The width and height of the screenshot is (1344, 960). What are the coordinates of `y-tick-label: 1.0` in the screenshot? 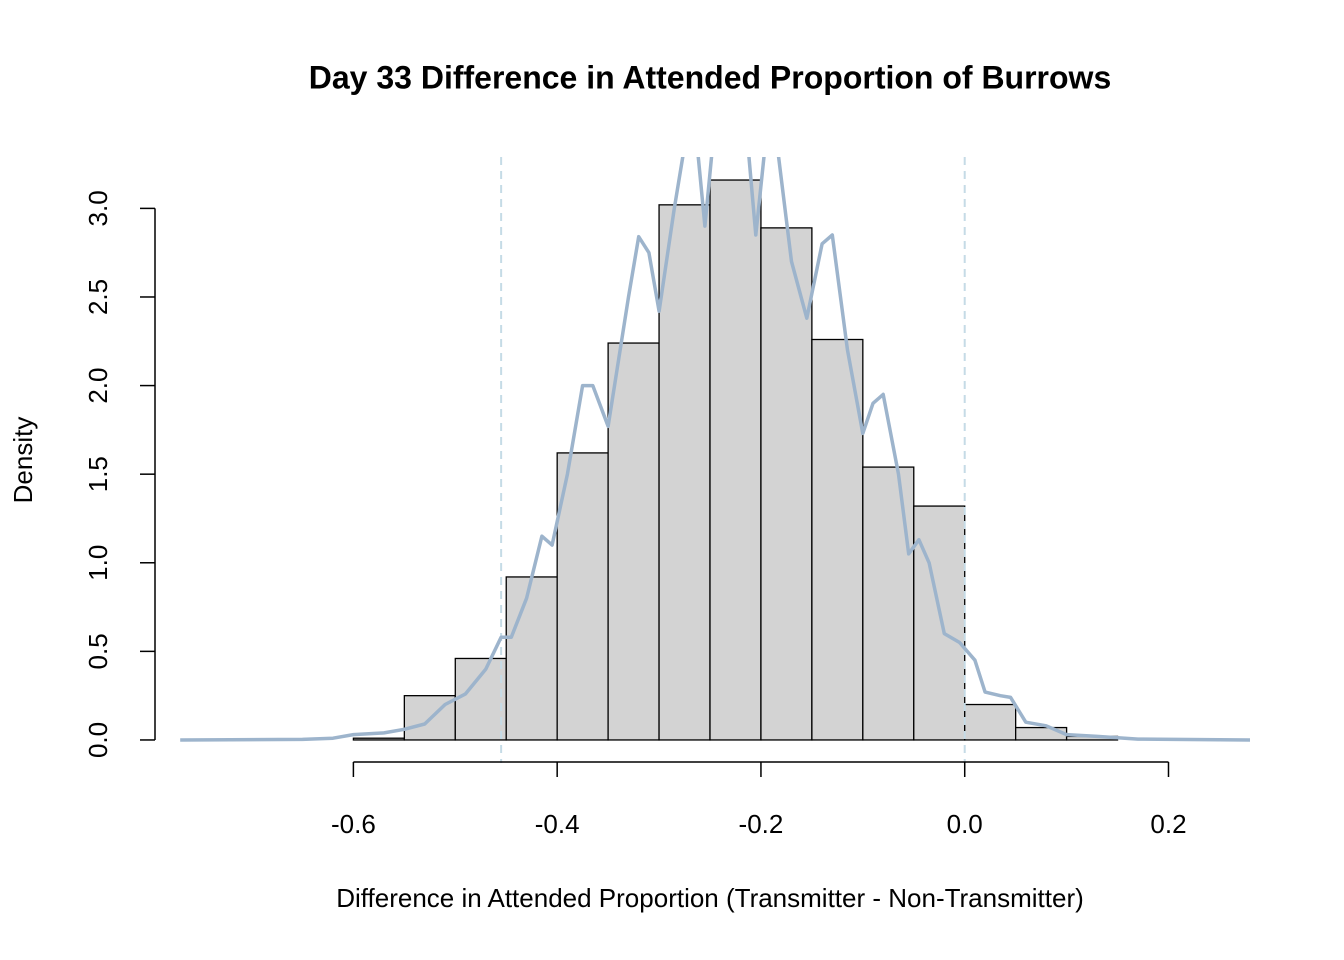 It's located at (98, 563).